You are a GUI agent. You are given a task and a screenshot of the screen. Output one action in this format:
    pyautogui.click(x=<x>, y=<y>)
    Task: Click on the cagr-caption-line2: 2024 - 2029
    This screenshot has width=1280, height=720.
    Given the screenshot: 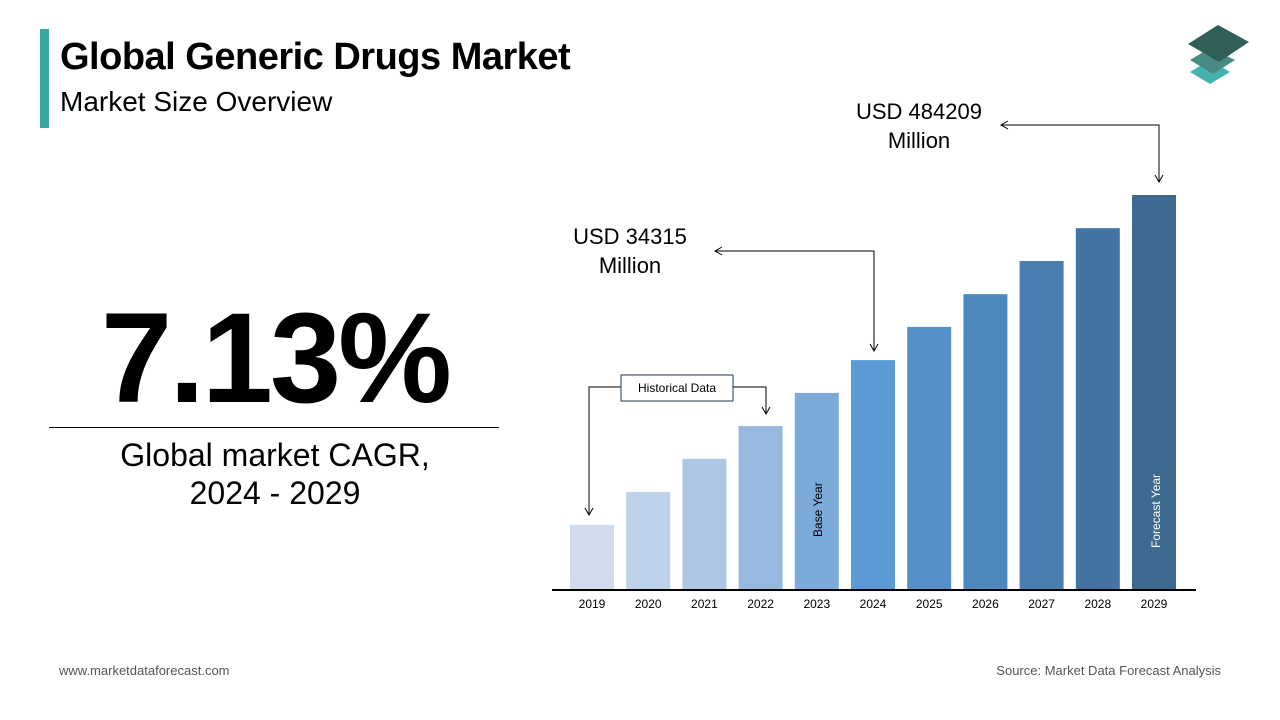 What is the action you would take?
    pyautogui.click(x=275, y=493)
    